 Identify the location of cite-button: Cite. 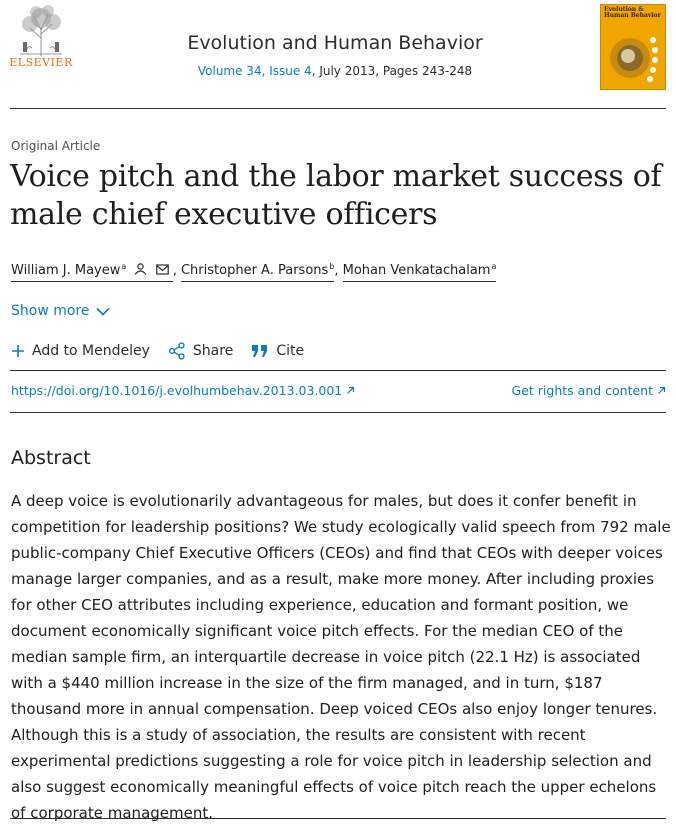
(277, 351).